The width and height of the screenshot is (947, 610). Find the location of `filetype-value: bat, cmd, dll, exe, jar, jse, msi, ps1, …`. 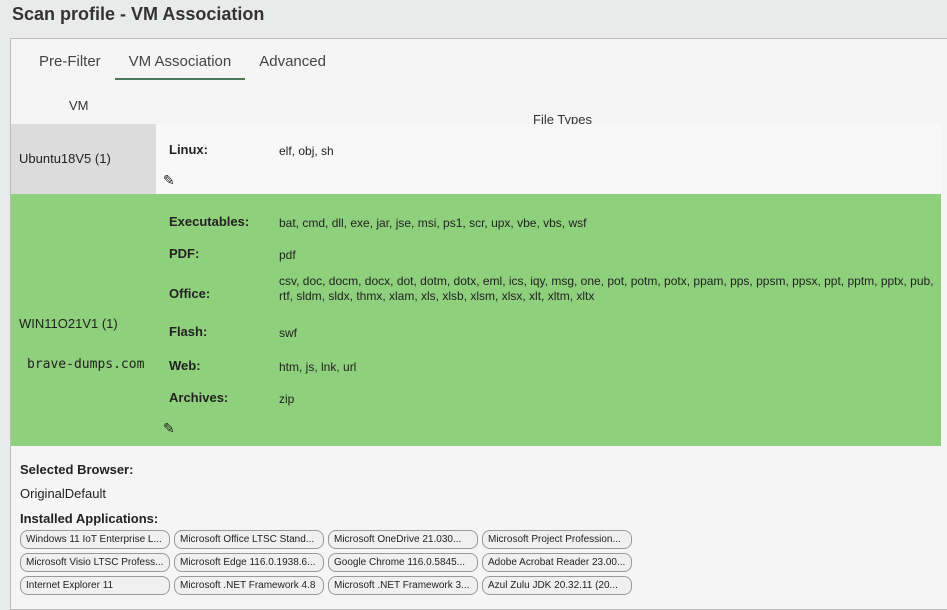

filetype-value: bat, cmd, dll, exe, jar, jse, msi, ps1, … is located at coordinates (433, 223).